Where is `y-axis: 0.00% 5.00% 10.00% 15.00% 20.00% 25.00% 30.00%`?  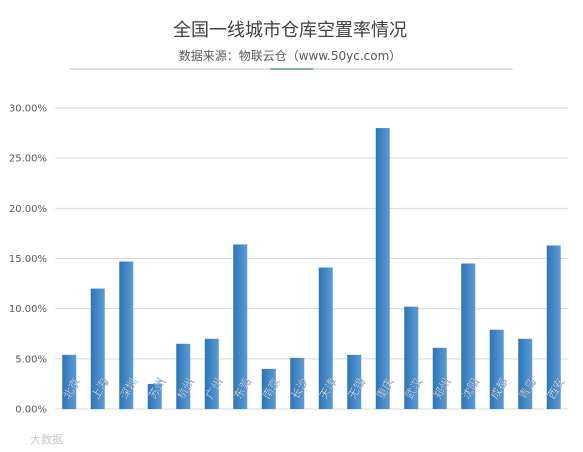
y-axis: 0.00% 5.00% 10.00% 15.00% 20.00% 25.00% 30.00% is located at coordinates (28, 260).